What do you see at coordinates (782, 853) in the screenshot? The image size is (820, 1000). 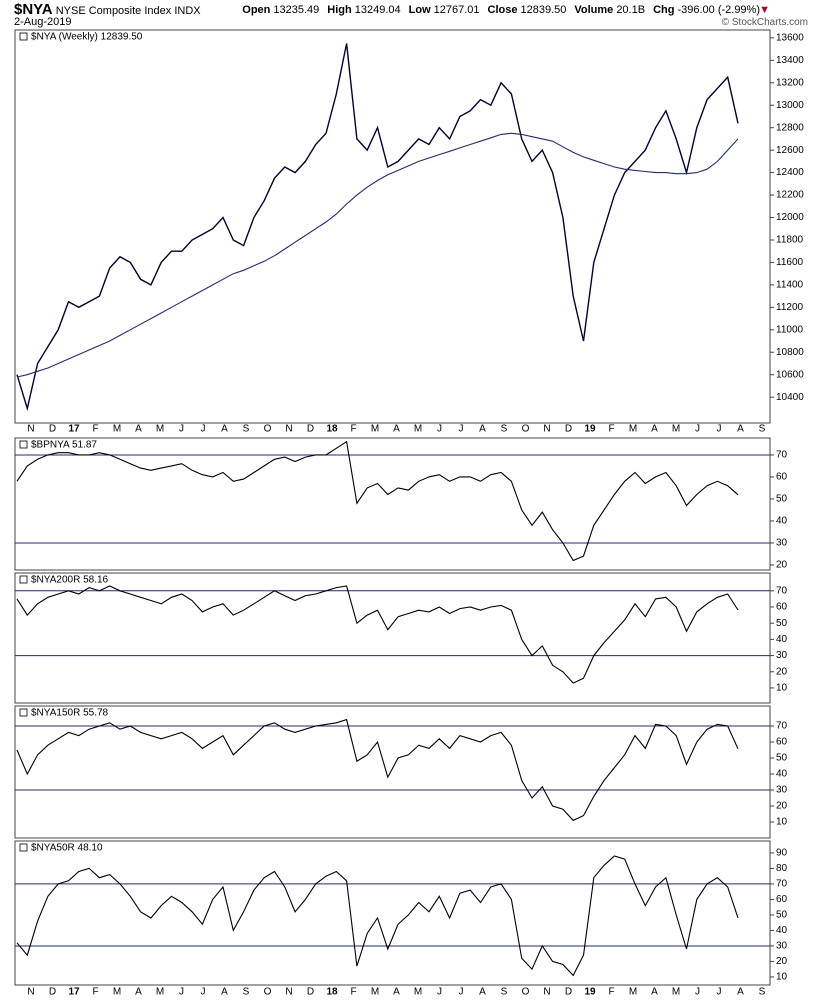 I see `y-tick-label: 90` at bounding box center [782, 853].